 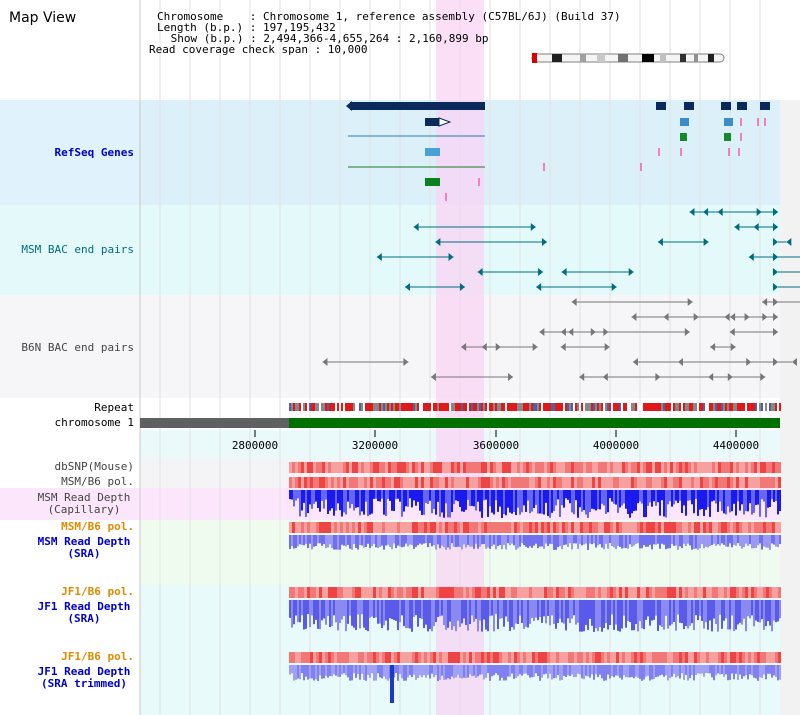 What do you see at coordinates (97, 526) in the screenshot?
I see `track-label-msm-b6-pol-sra: MSM/B6 pol.` at bounding box center [97, 526].